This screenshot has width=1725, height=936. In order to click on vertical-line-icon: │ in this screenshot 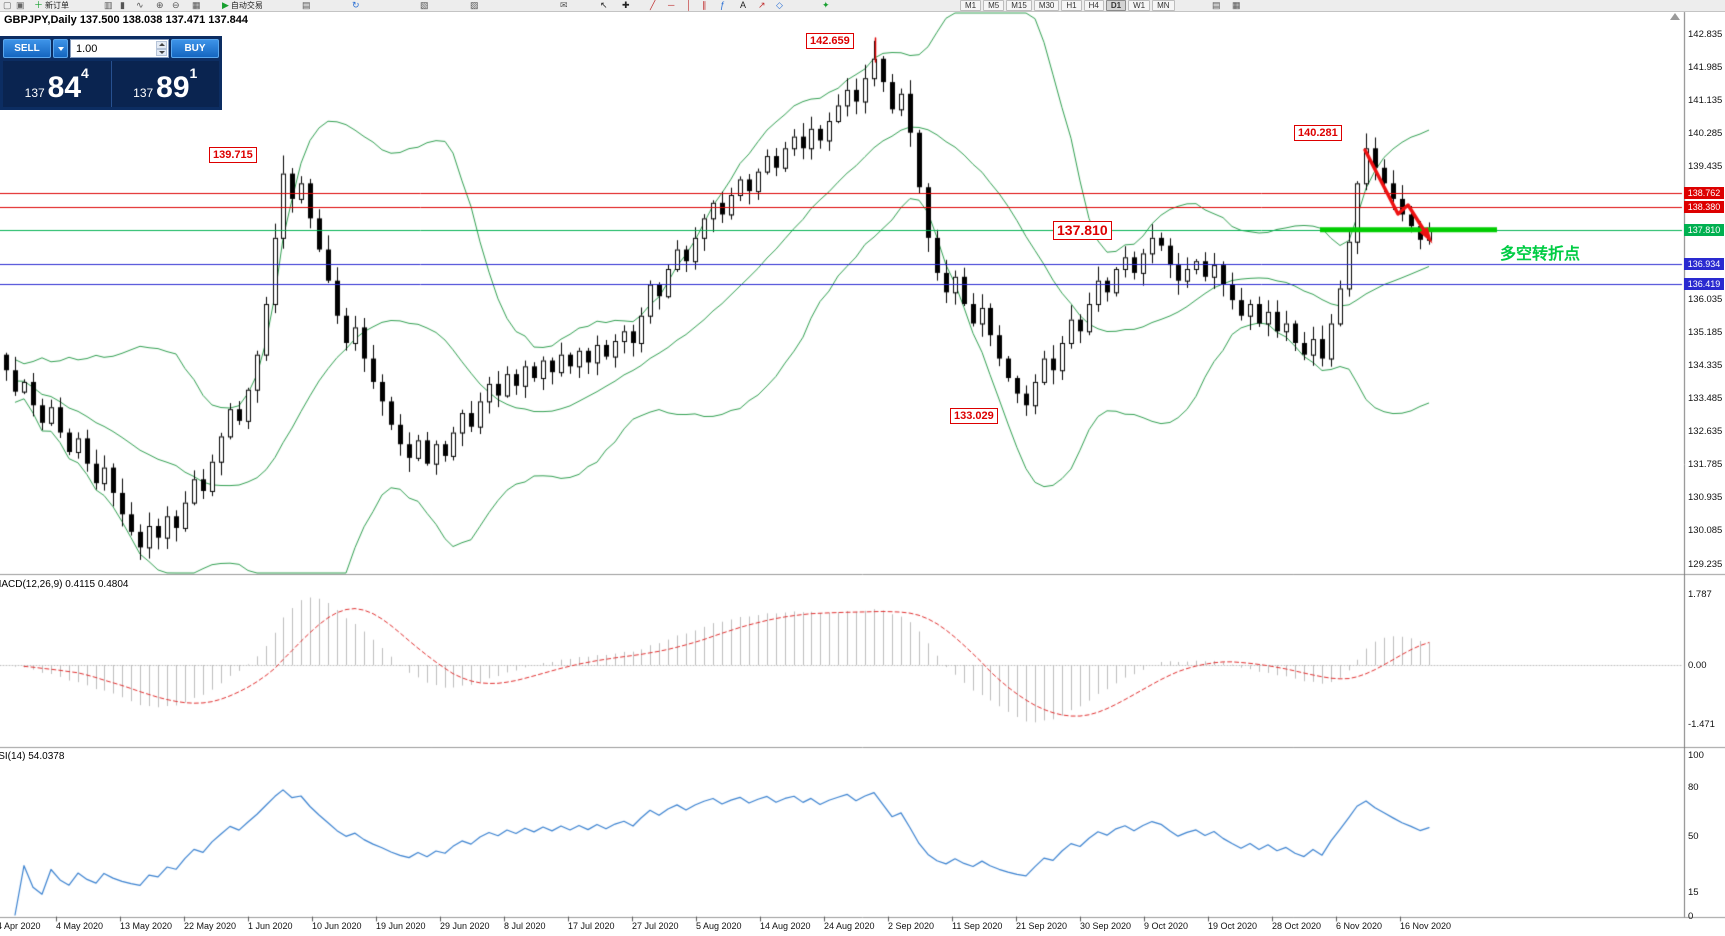, I will do `click(689, 5)`.